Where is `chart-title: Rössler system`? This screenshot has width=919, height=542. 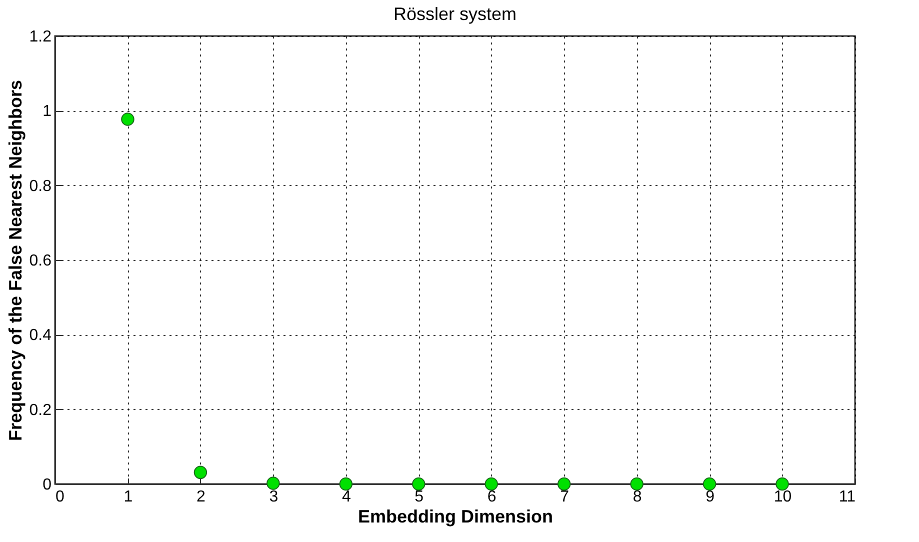 chart-title: Rössler system is located at coordinates (455, 14).